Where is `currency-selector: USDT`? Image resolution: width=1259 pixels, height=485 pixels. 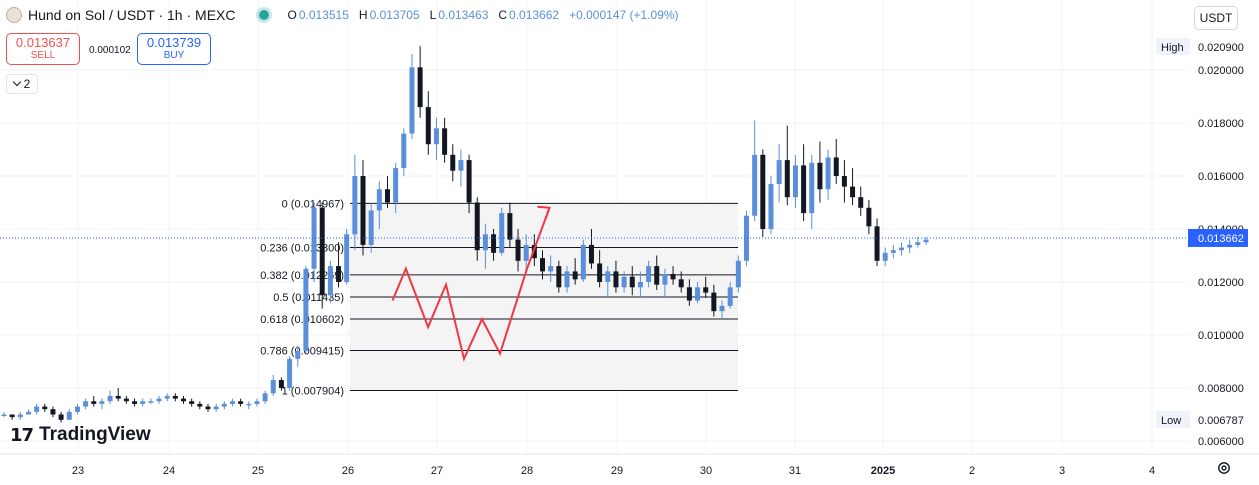 currency-selector: USDT is located at coordinates (1216, 18).